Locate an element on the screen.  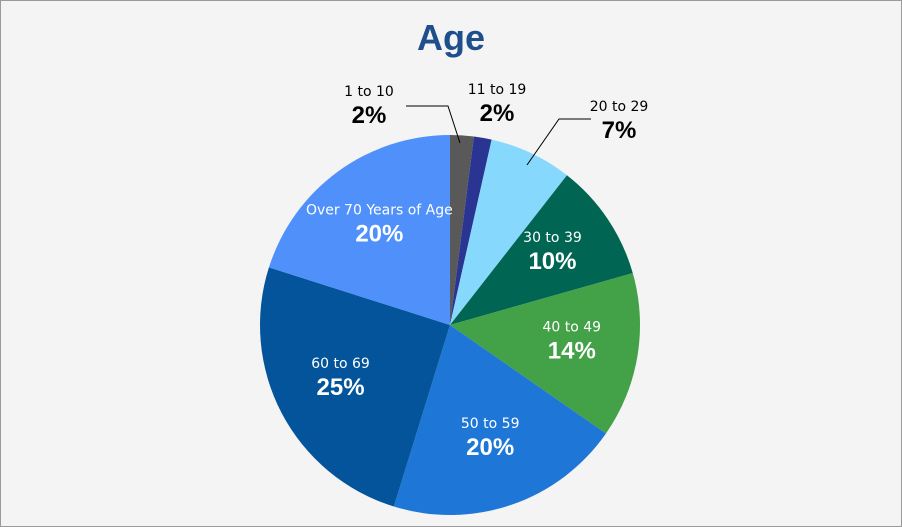
slice-label-20-to-29: 20 to 29 is located at coordinates (619, 107).